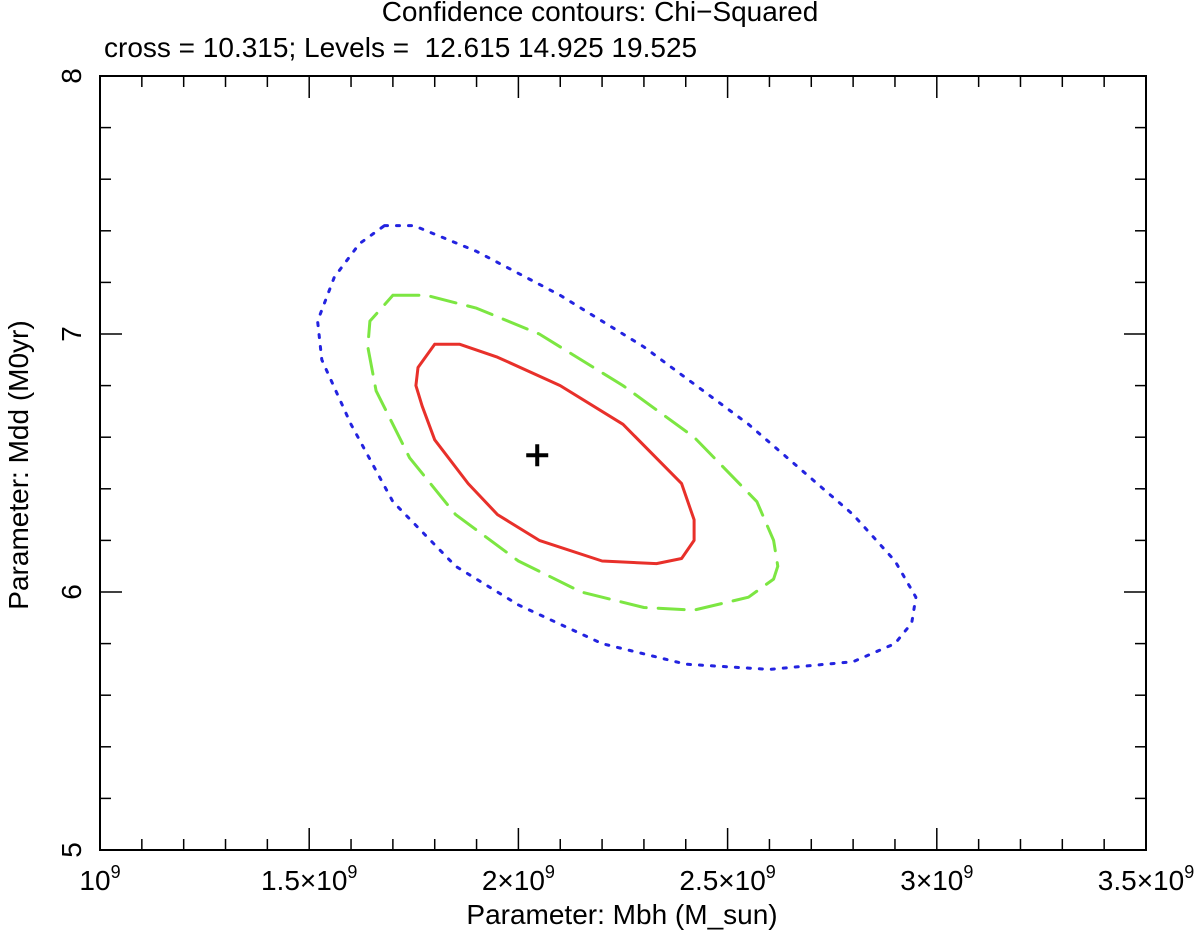  I want to click on y-axis-title: Parameter: Mdd (M0yr), so click(18, 464).